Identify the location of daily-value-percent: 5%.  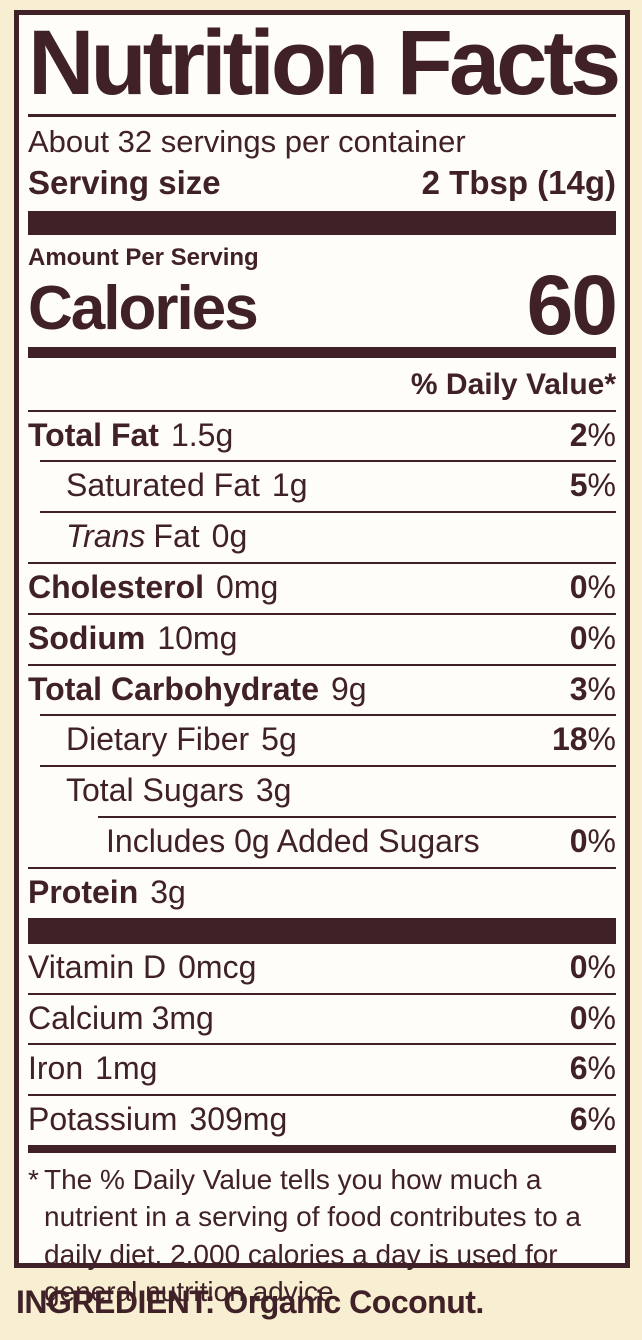
(592, 485).